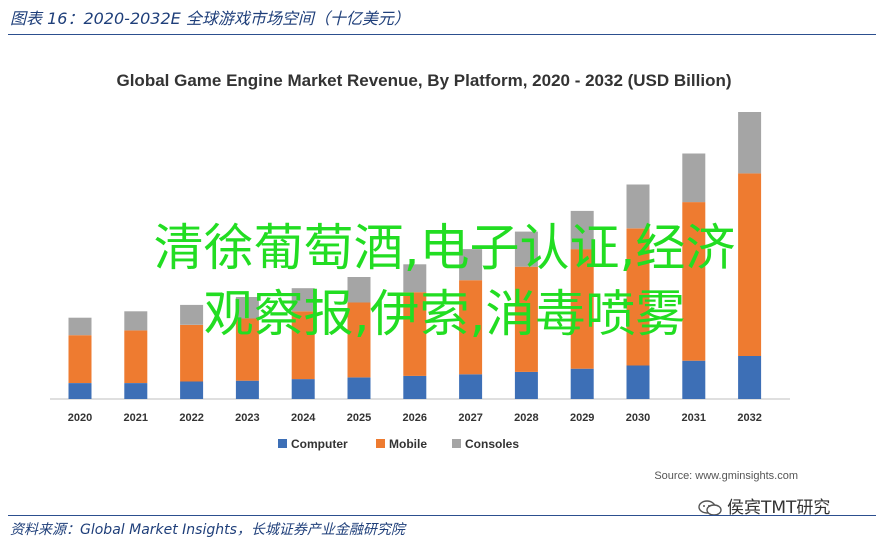 The width and height of the screenshot is (889, 548). I want to click on bar-computer-2029, so click(582, 383).